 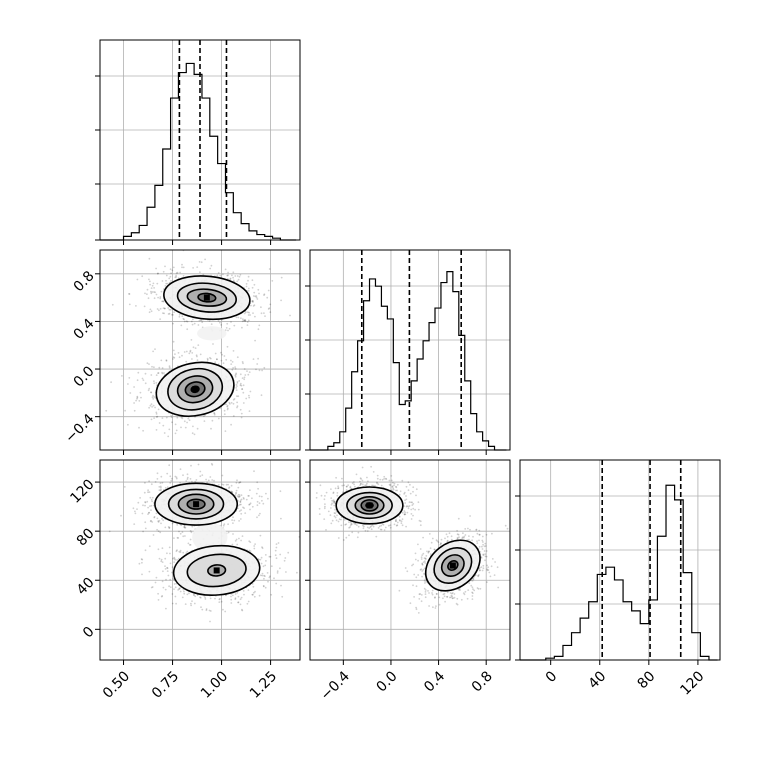 What do you see at coordinates (200, 140) in the screenshot?
I see `panel-frame` at bounding box center [200, 140].